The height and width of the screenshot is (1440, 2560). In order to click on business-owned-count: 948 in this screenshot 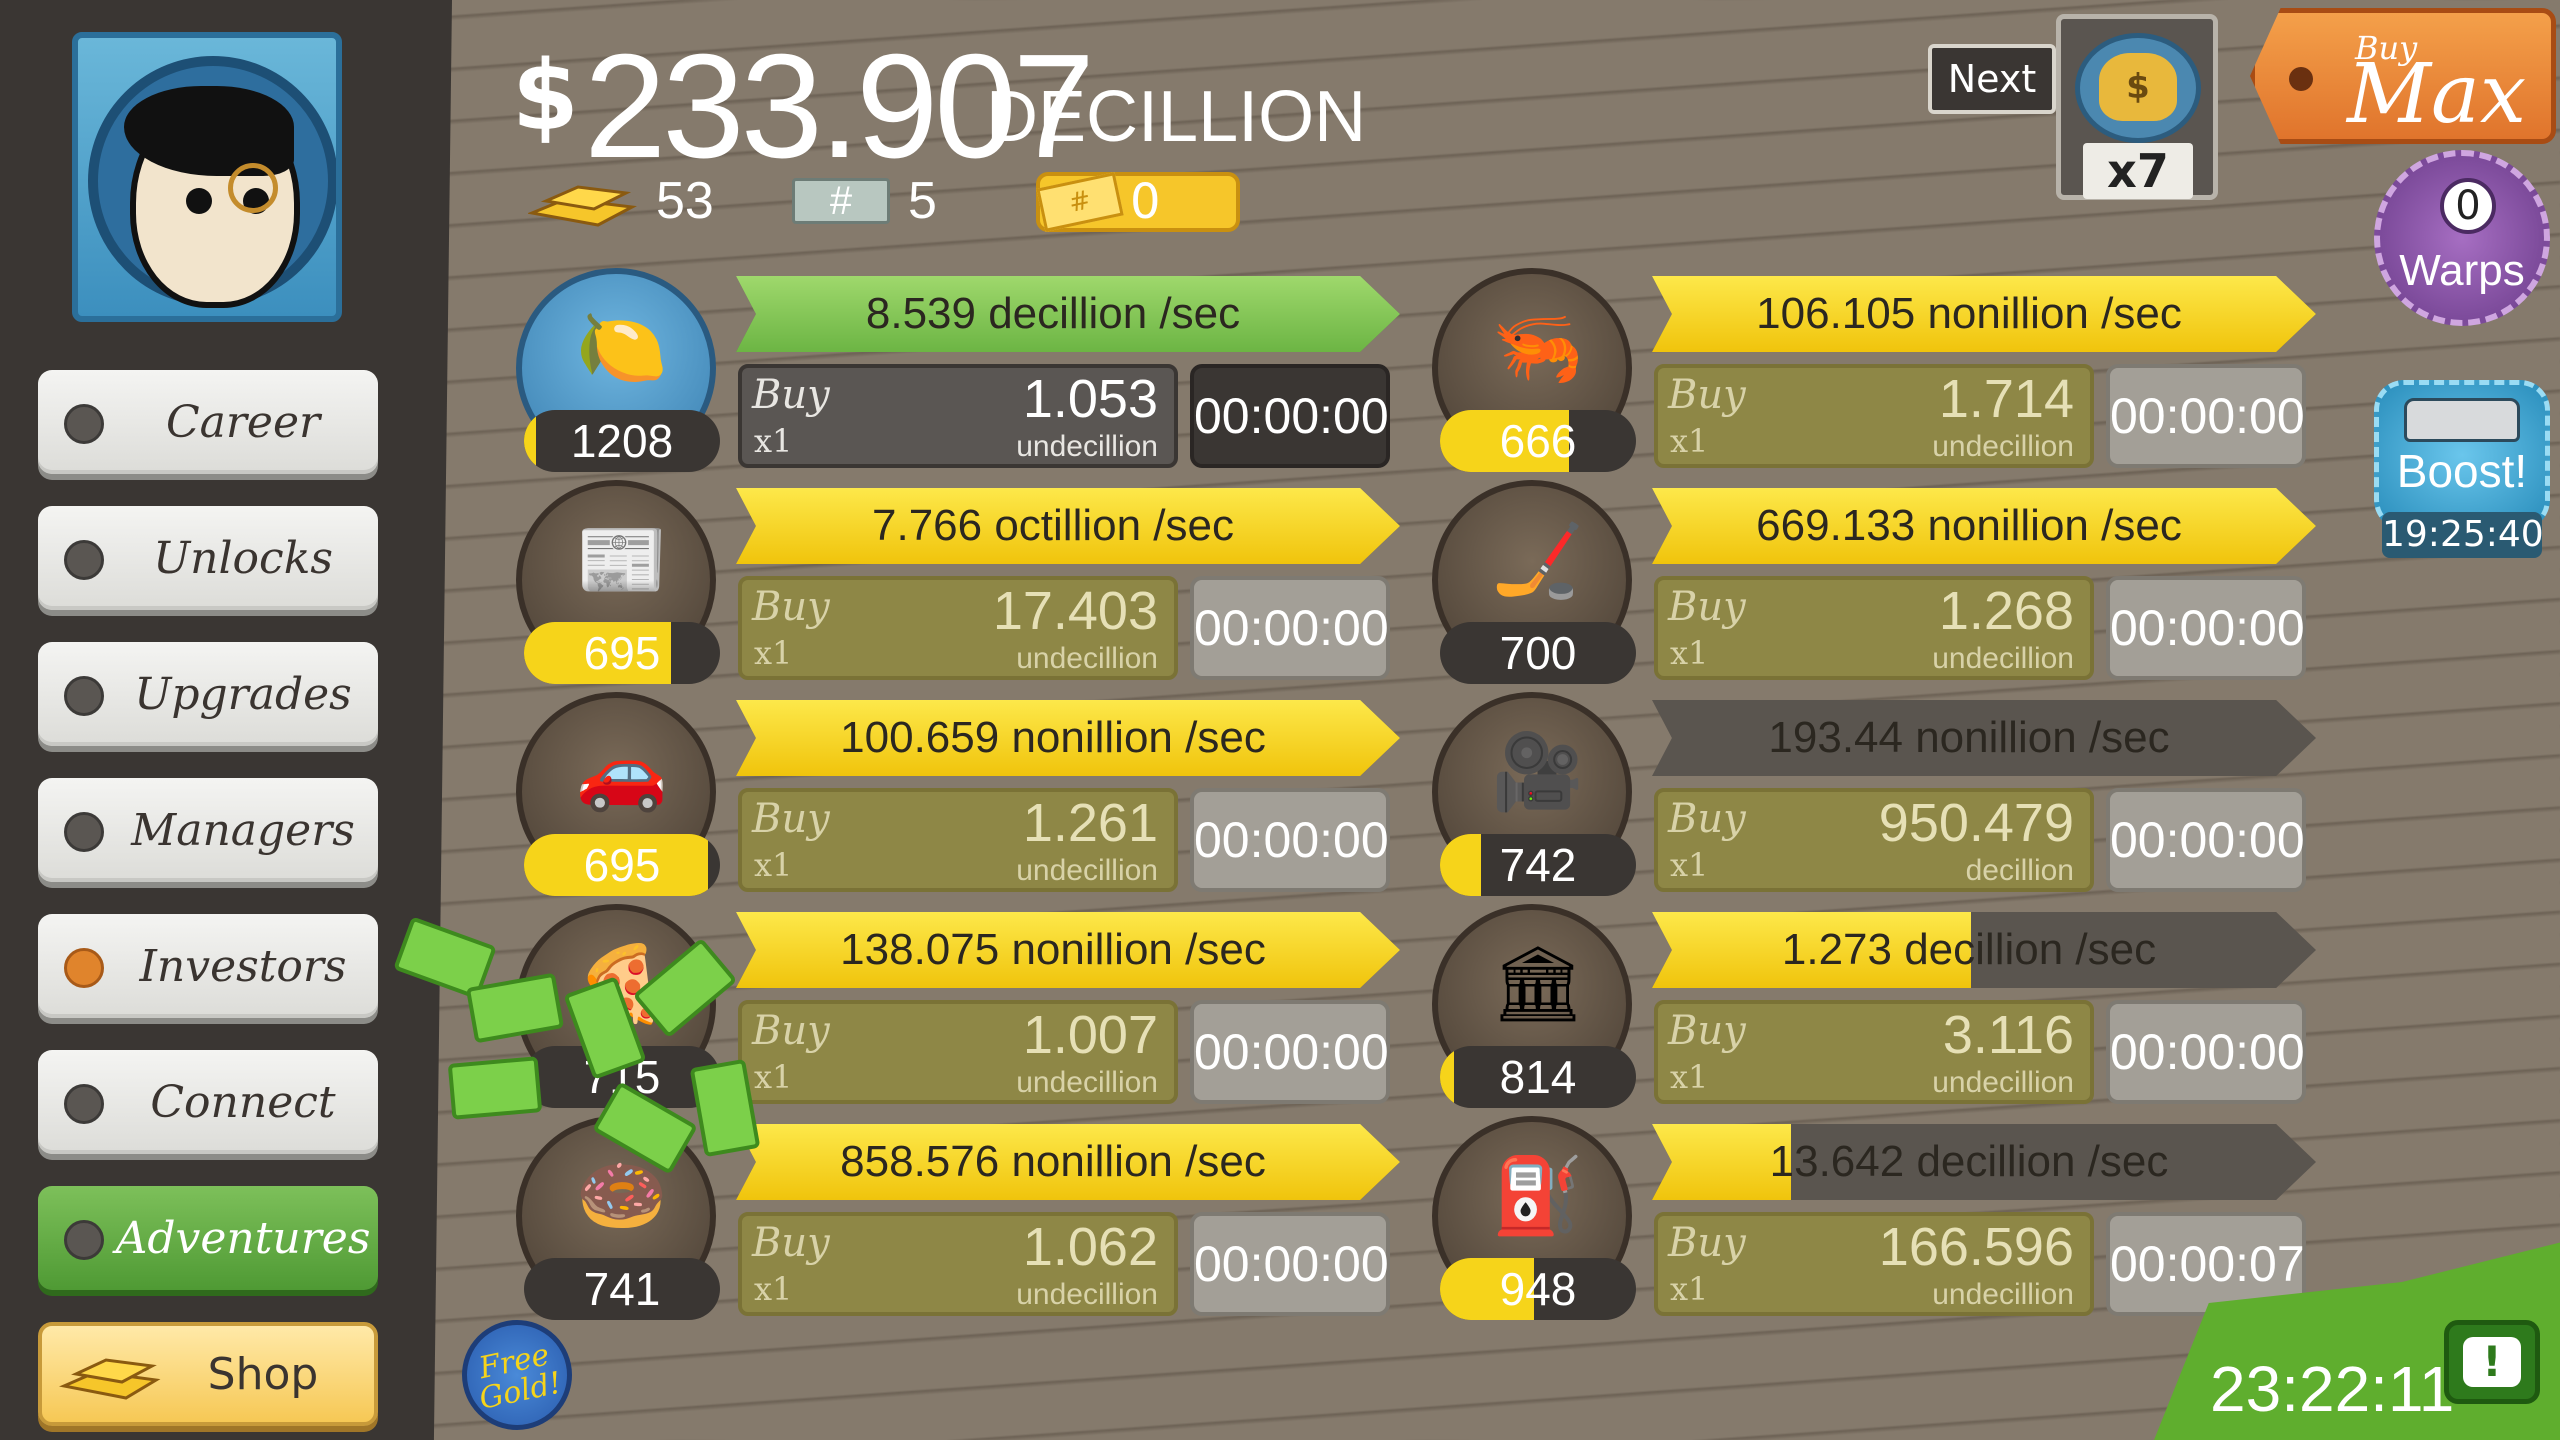, I will do `click(1538, 1289)`.